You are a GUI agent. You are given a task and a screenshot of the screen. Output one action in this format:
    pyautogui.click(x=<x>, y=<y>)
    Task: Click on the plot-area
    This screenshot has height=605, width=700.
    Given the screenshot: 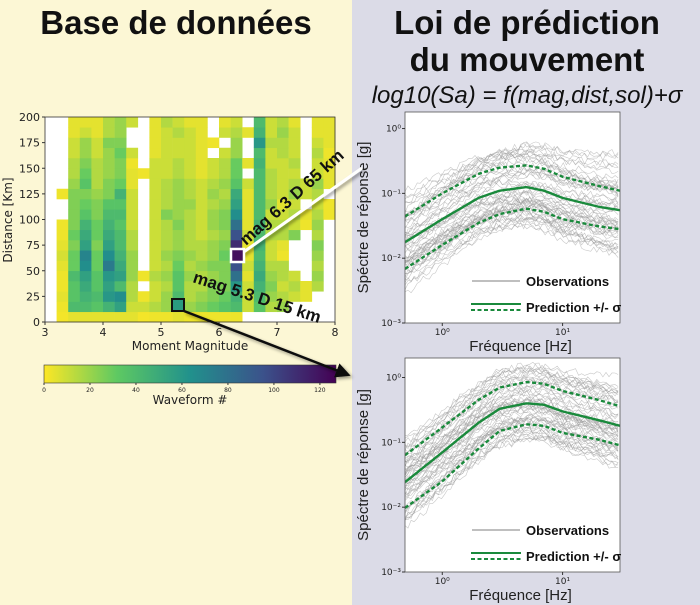 What is the action you would take?
    pyautogui.click(x=512, y=465)
    